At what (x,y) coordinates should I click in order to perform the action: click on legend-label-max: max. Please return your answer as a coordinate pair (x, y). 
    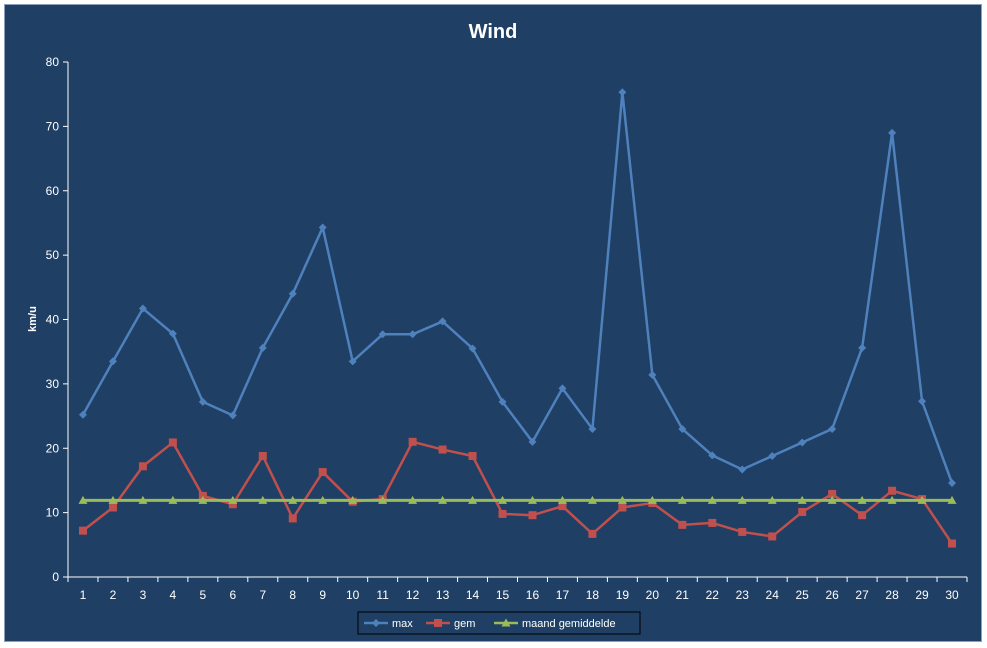
    Looking at the image, I should click on (402, 624).